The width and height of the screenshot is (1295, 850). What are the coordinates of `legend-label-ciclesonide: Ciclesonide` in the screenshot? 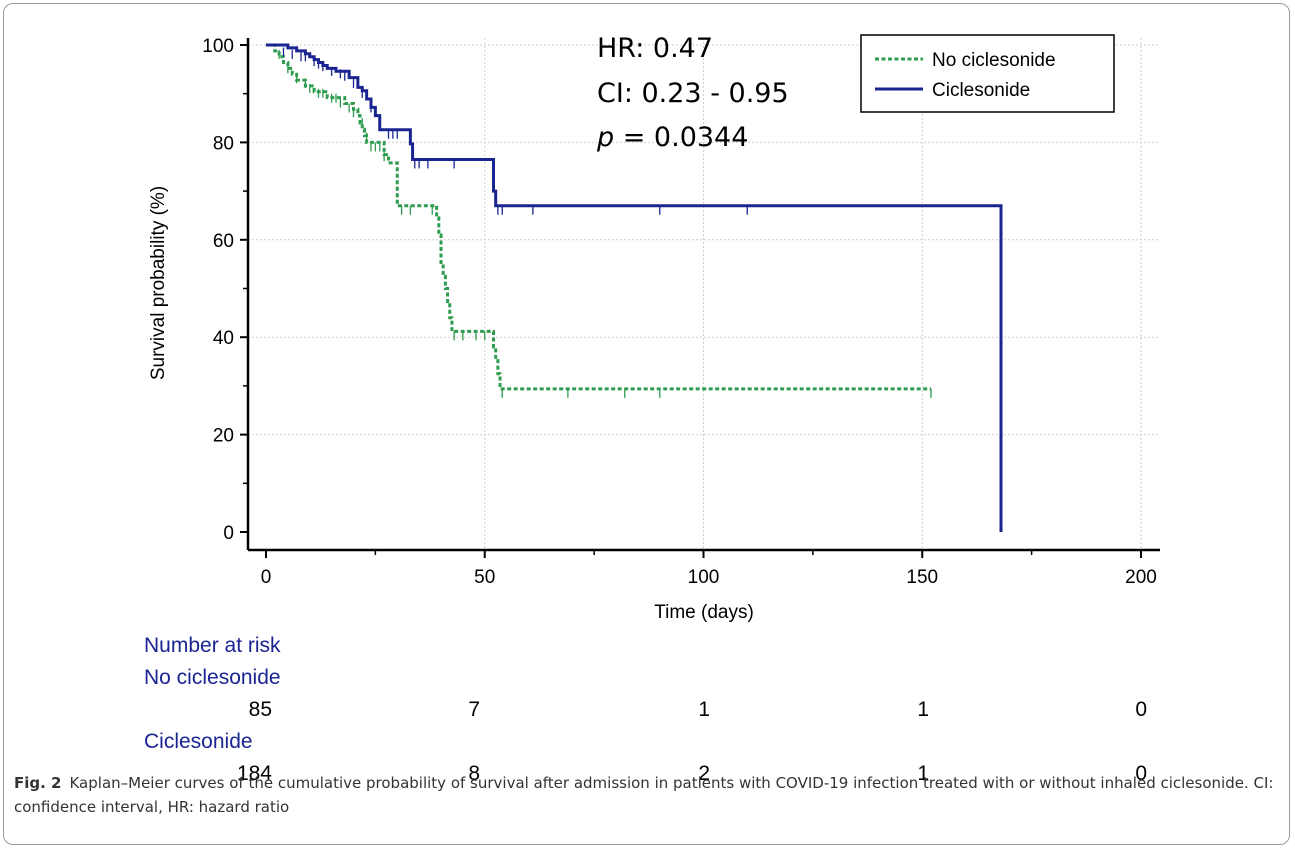 It's located at (981, 90).